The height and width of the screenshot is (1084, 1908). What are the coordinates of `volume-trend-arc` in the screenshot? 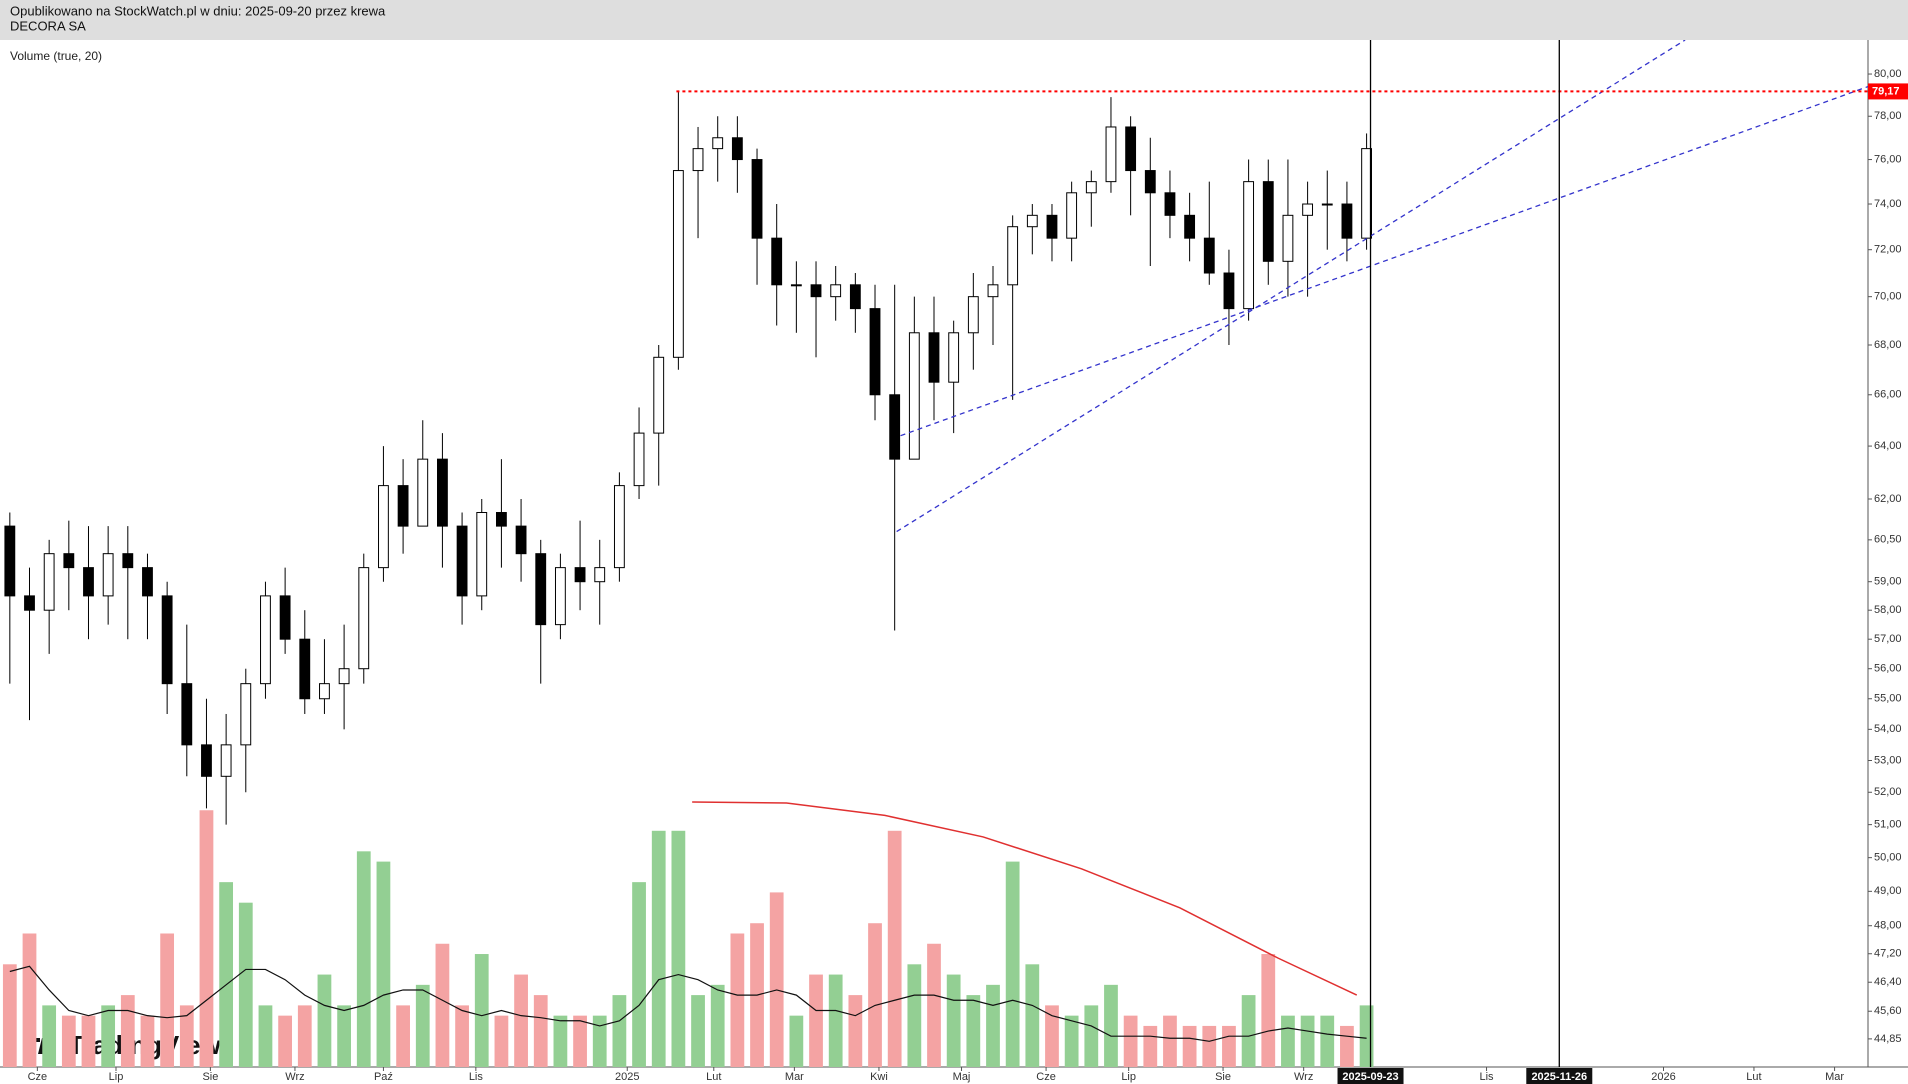 It's located at (1025, 898).